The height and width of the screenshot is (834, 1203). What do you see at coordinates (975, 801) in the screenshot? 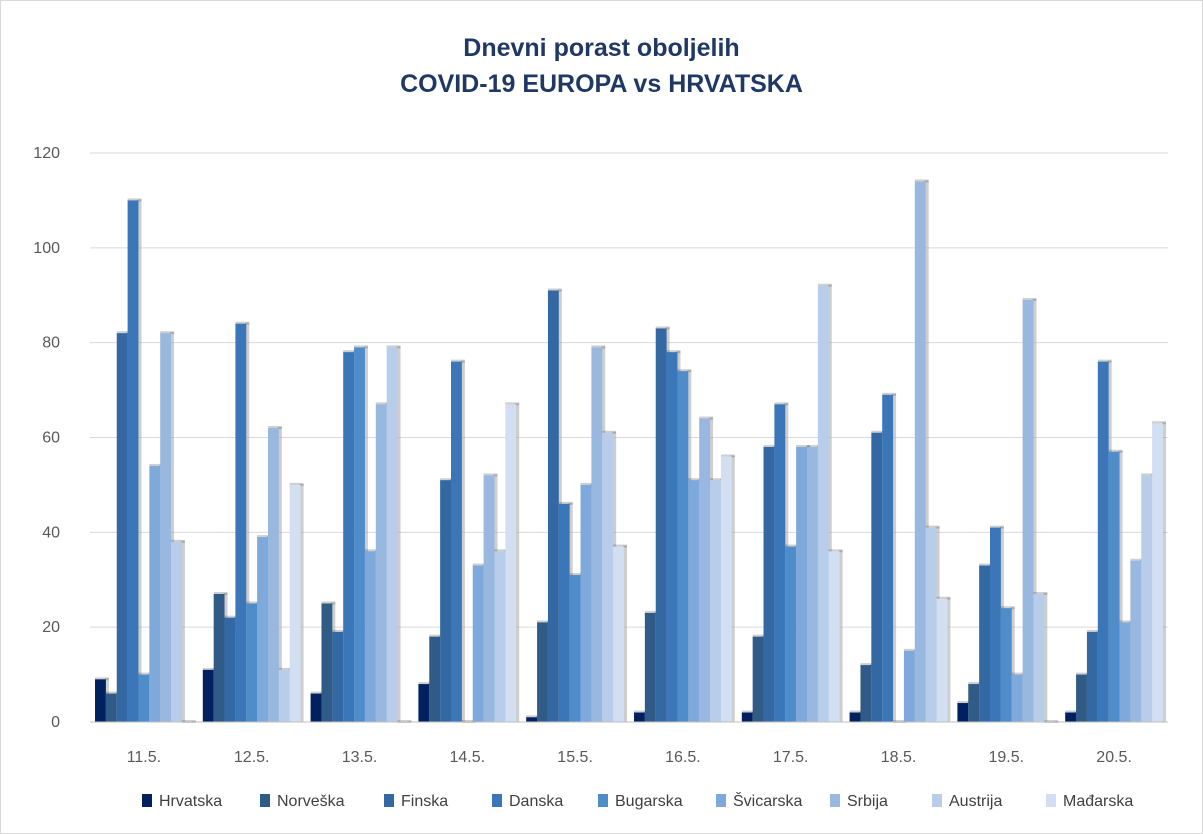
I see `legend-label: Austrija` at bounding box center [975, 801].